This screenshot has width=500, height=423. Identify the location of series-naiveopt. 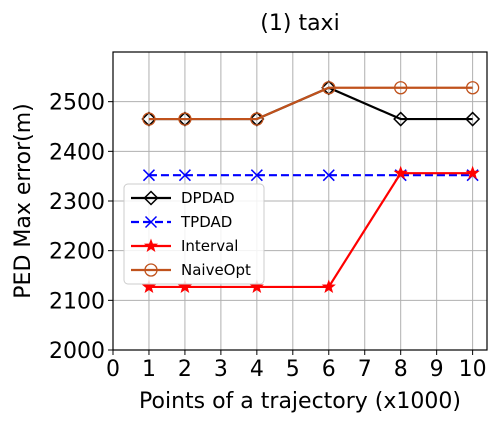
(311, 103).